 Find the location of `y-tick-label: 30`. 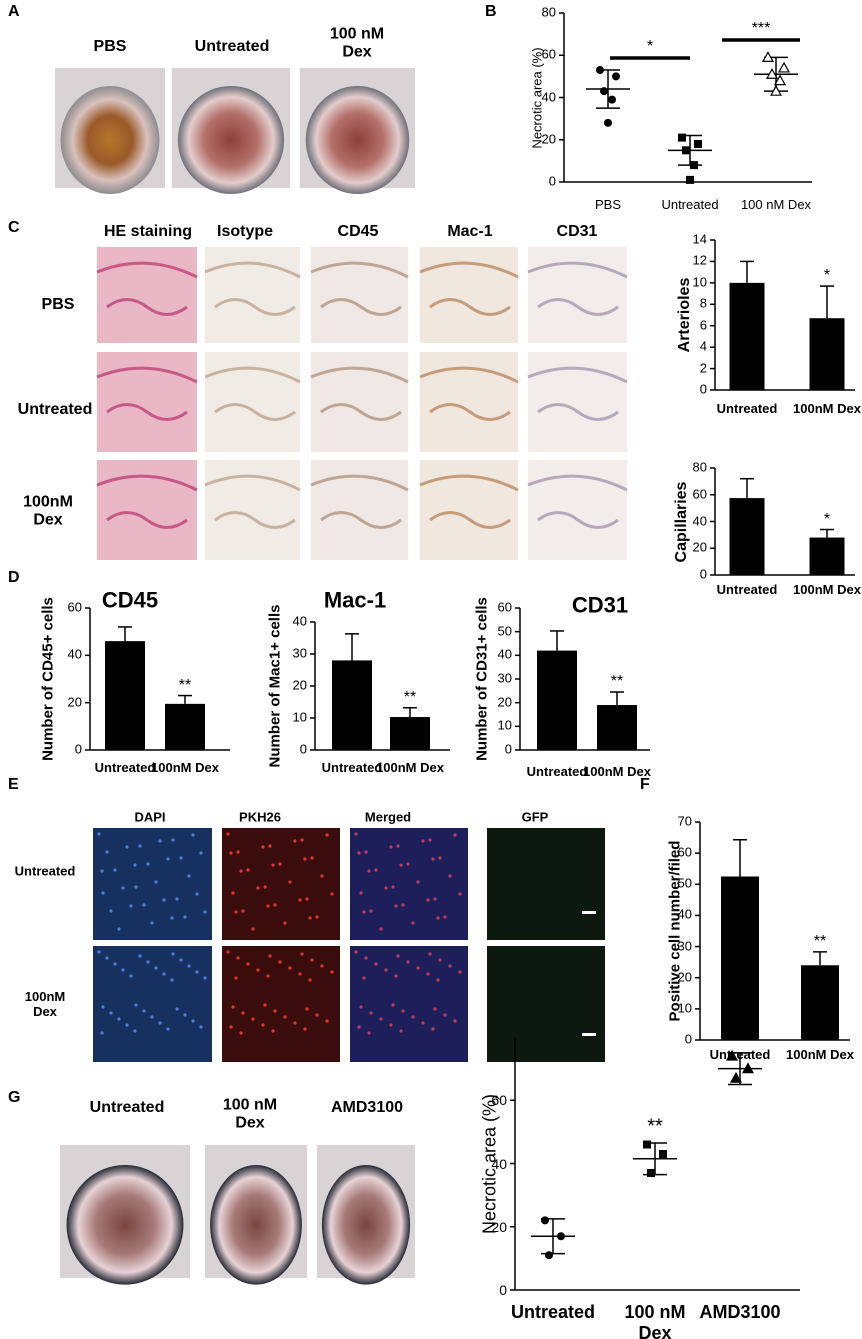

y-tick-label: 30 is located at coordinates (684, 946).